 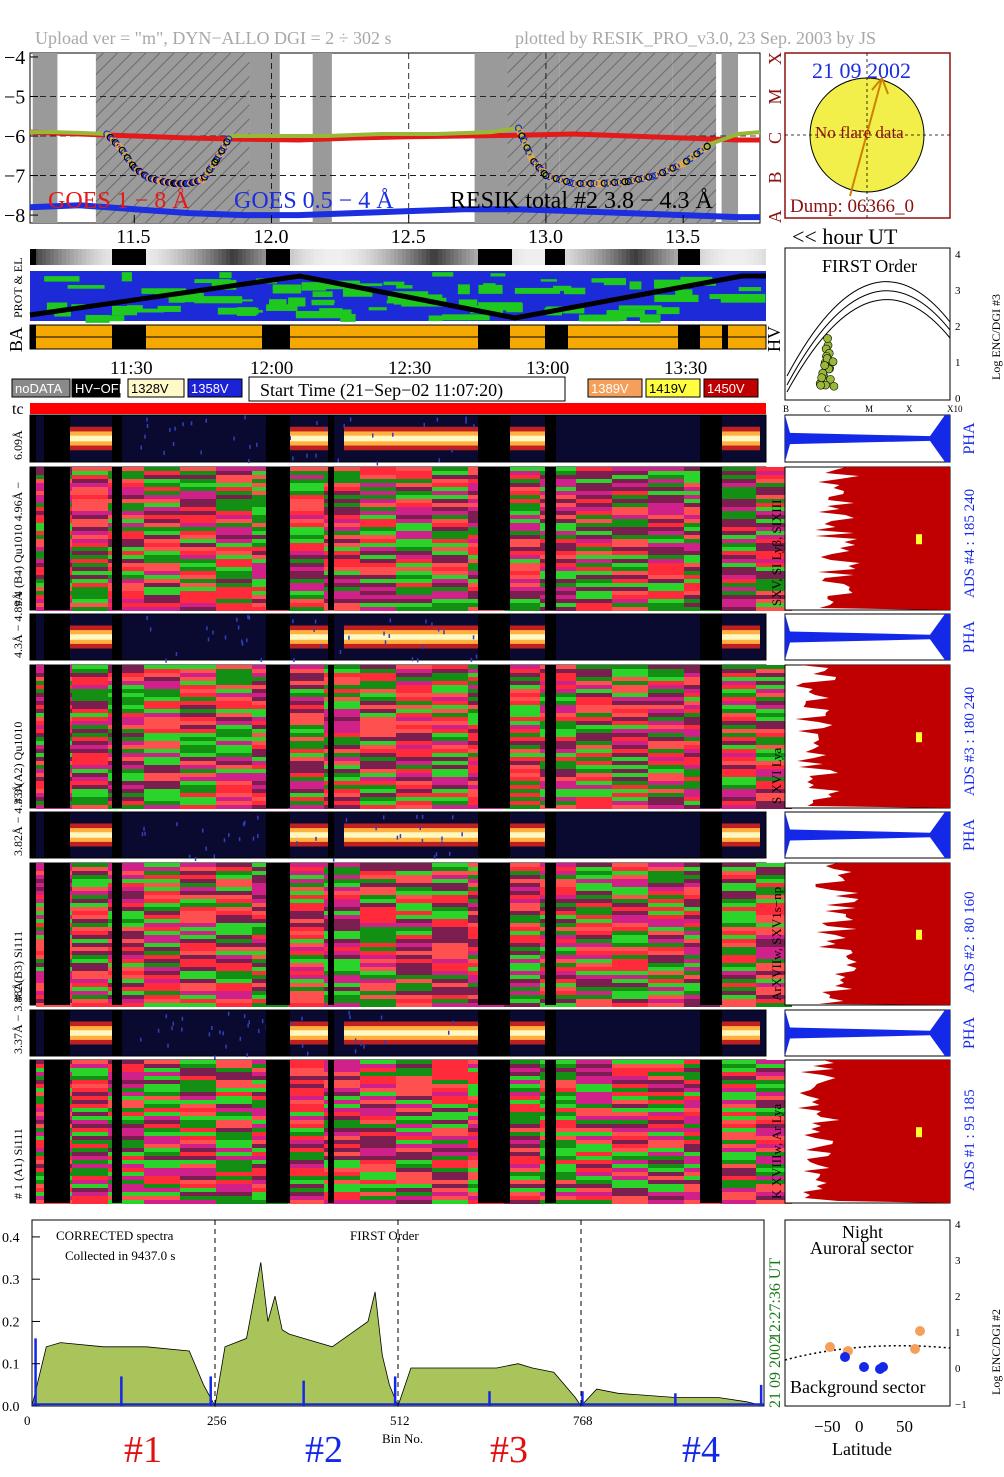 I want to click on ads-profile, so click(x=872, y=736).